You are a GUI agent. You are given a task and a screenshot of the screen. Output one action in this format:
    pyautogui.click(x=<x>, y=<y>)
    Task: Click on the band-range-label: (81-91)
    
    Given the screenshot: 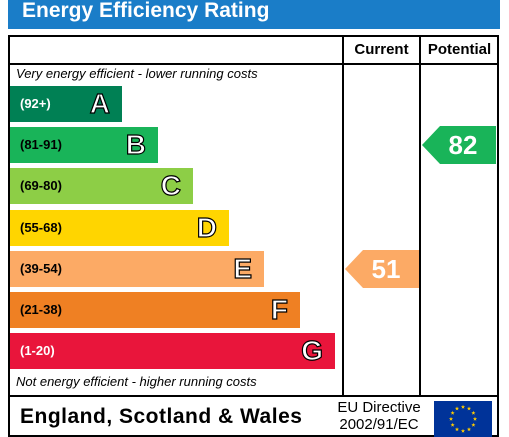 What is the action you would take?
    pyautogui.click(x=41, y=144)
    